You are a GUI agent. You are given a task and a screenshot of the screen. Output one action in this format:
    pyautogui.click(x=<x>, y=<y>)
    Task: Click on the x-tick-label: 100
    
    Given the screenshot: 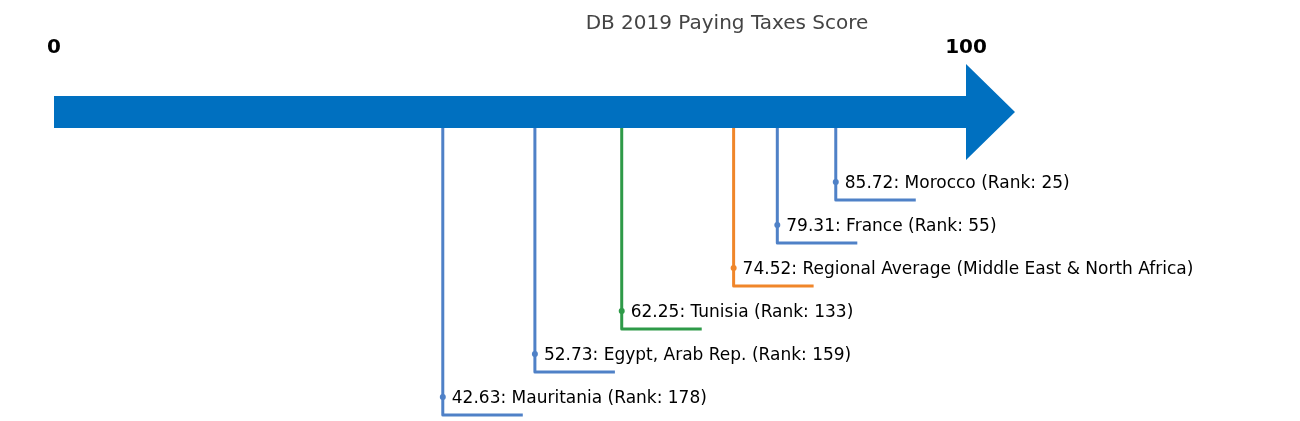 What is the action you would take?
    pyautogui.click(x=966, y=46)
    